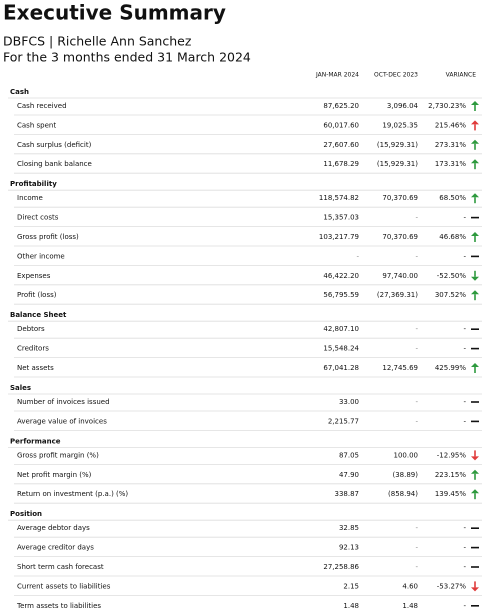 The image size is (488, 613). What do you see at coordinates (341, 125) in the screenshot?
I see `cell-value: 60,017.60` at bounding box center [341, 125].